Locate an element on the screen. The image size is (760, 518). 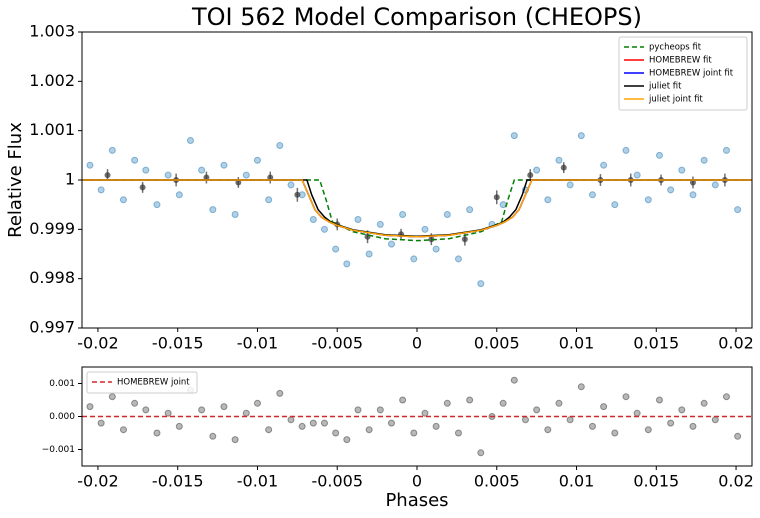
chart-title: TOI 562 Model Comparison (CHEOPS) is located at coordinates (416, 17).